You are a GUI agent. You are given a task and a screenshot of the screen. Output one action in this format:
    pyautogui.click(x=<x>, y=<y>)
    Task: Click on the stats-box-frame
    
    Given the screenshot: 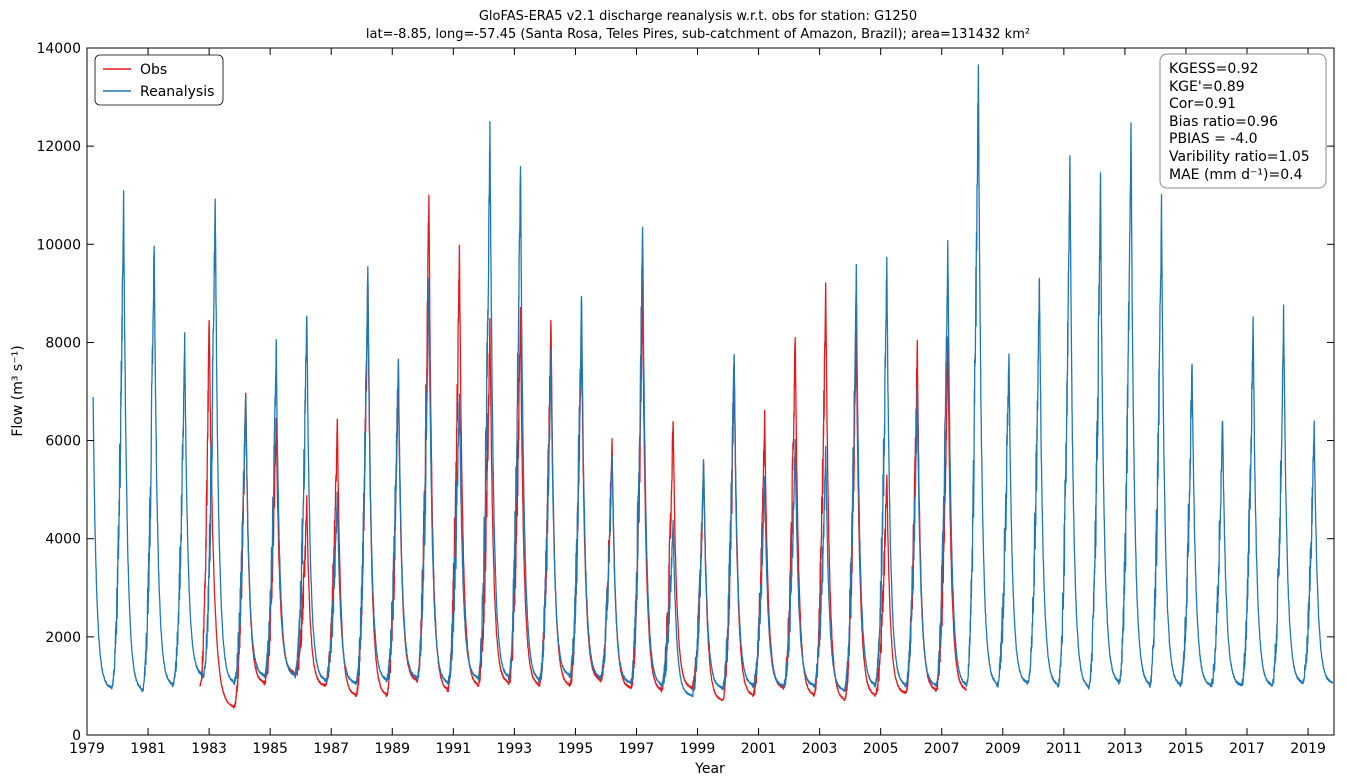 What is the action you would take?
    pyautogui.click(x=1243, y=121)
    